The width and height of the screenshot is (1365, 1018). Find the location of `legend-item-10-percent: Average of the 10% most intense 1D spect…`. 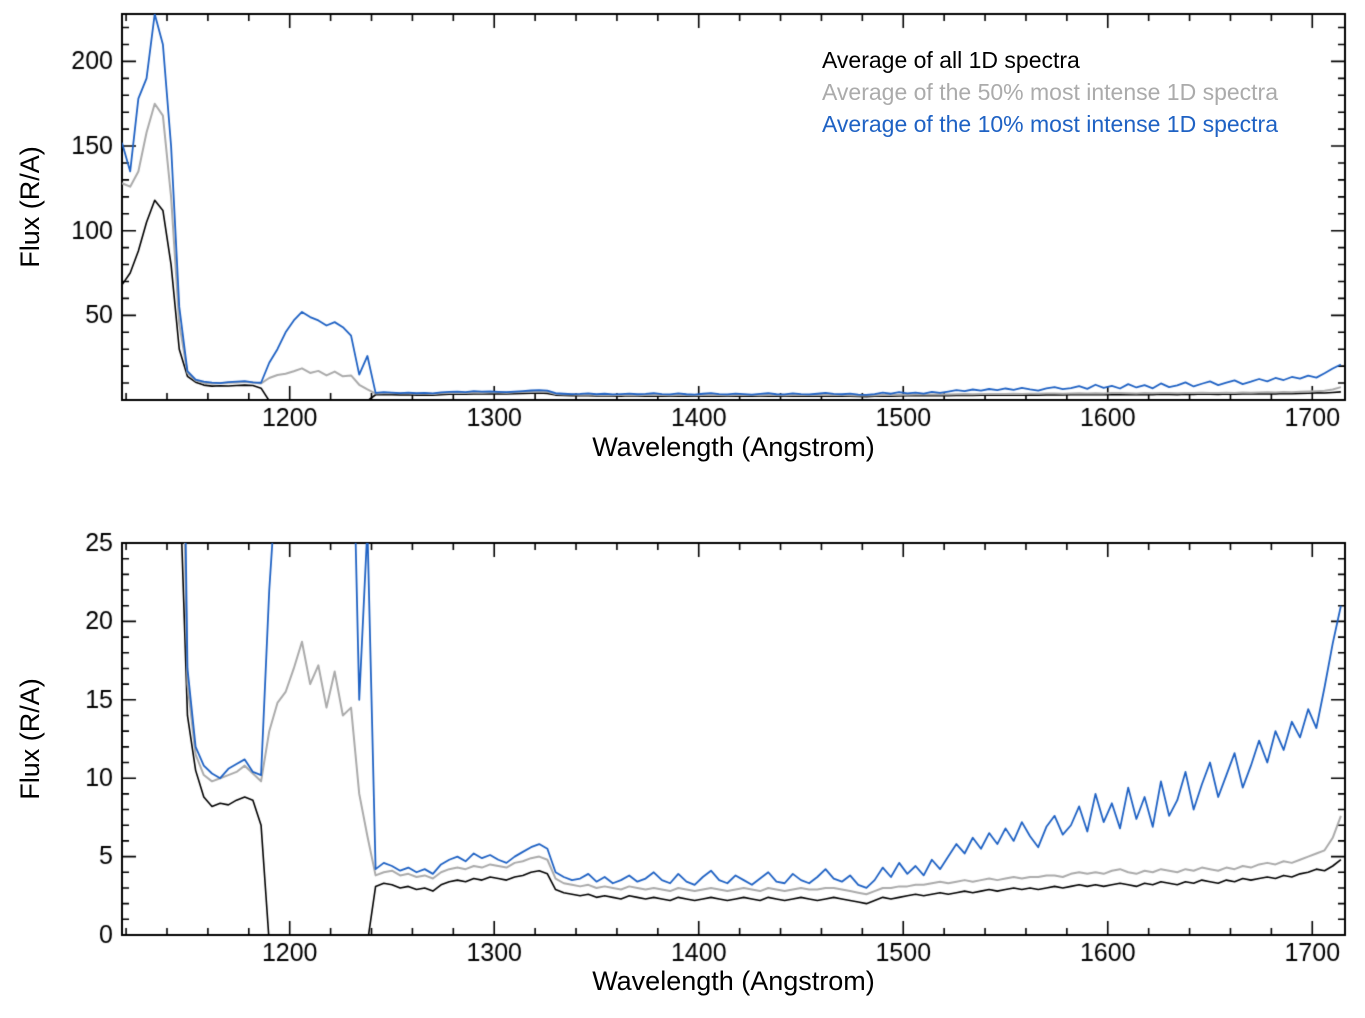

legend-item-10-percent: Average of the 10% most intense 1D spect… is located at coordinates (1050, 124).